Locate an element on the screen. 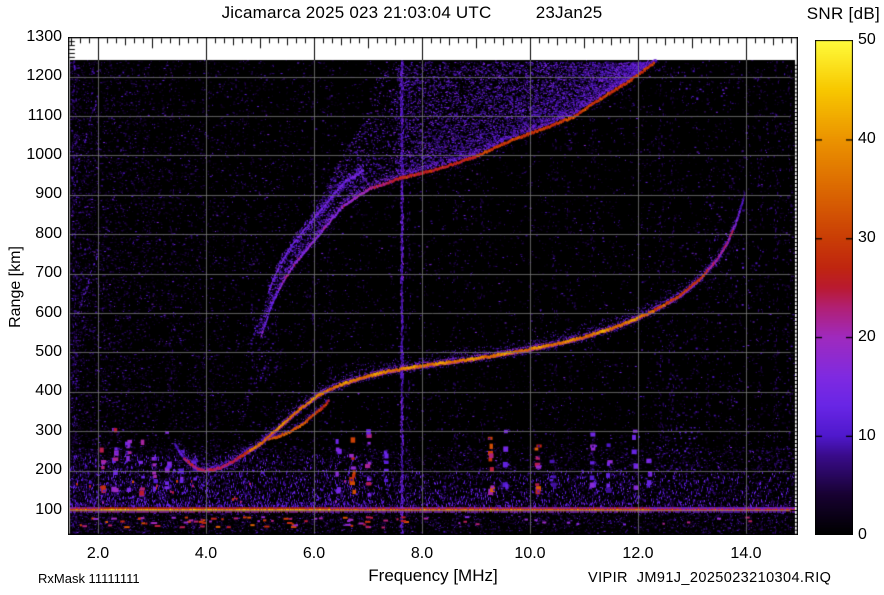 This screenshot has height=595, width=884. x-tick-label: 14.0 is located at coordinates (746, 553).